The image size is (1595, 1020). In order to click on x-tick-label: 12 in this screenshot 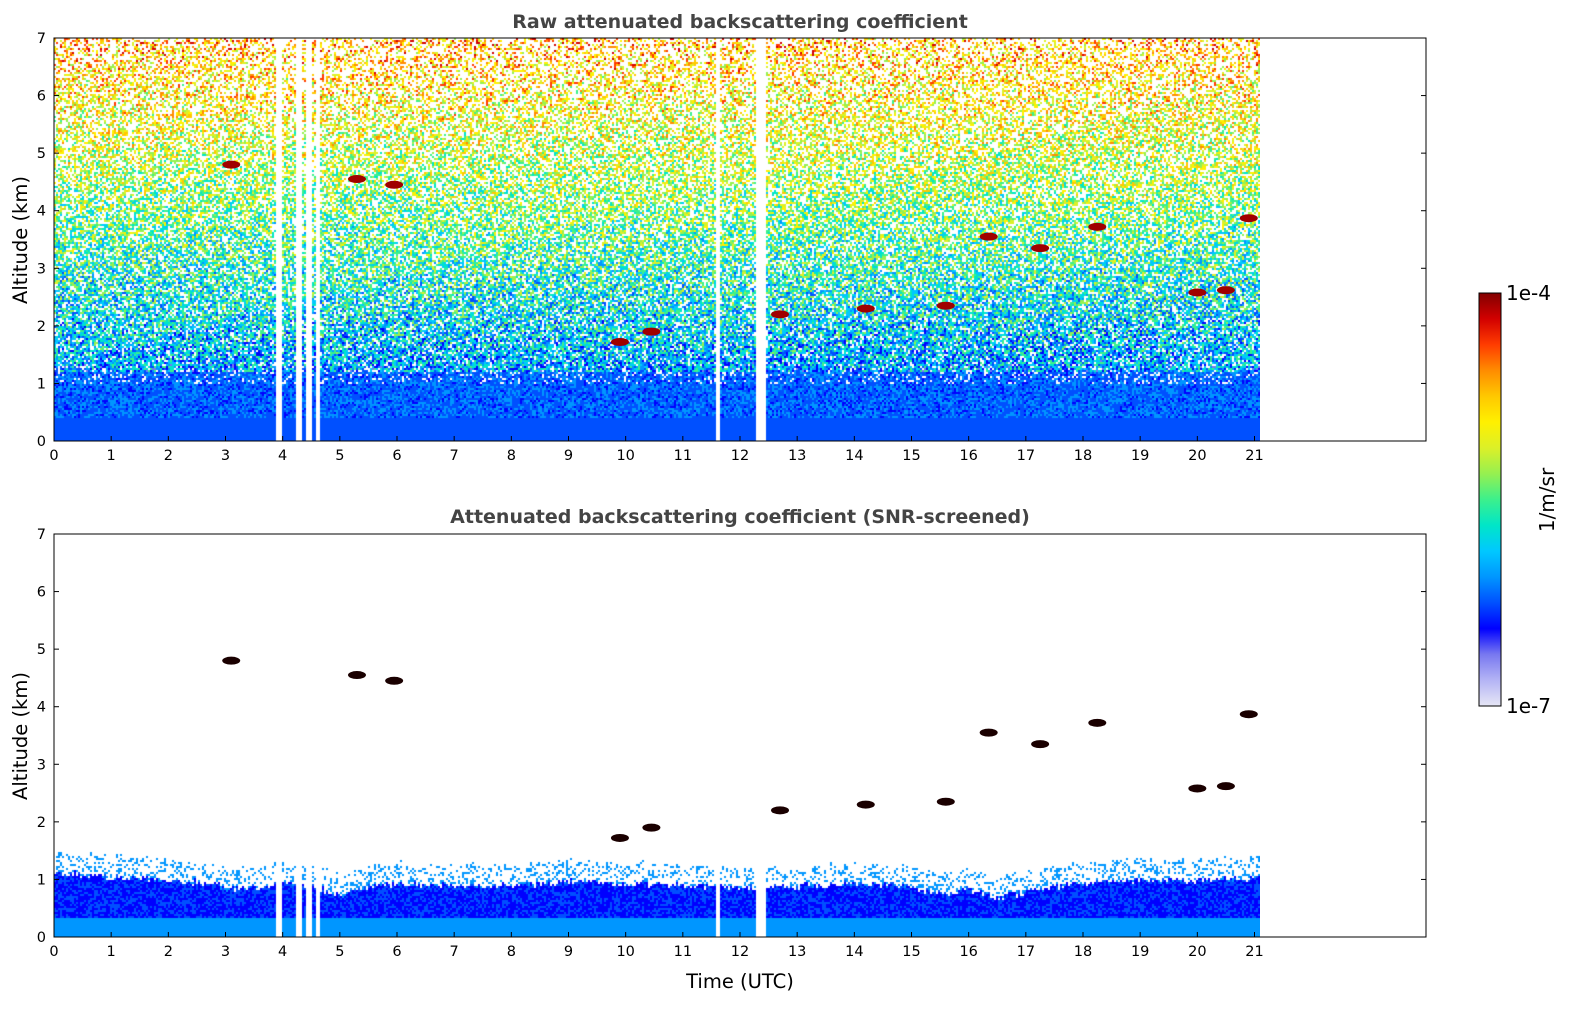, I will do `click(740, 952)`.